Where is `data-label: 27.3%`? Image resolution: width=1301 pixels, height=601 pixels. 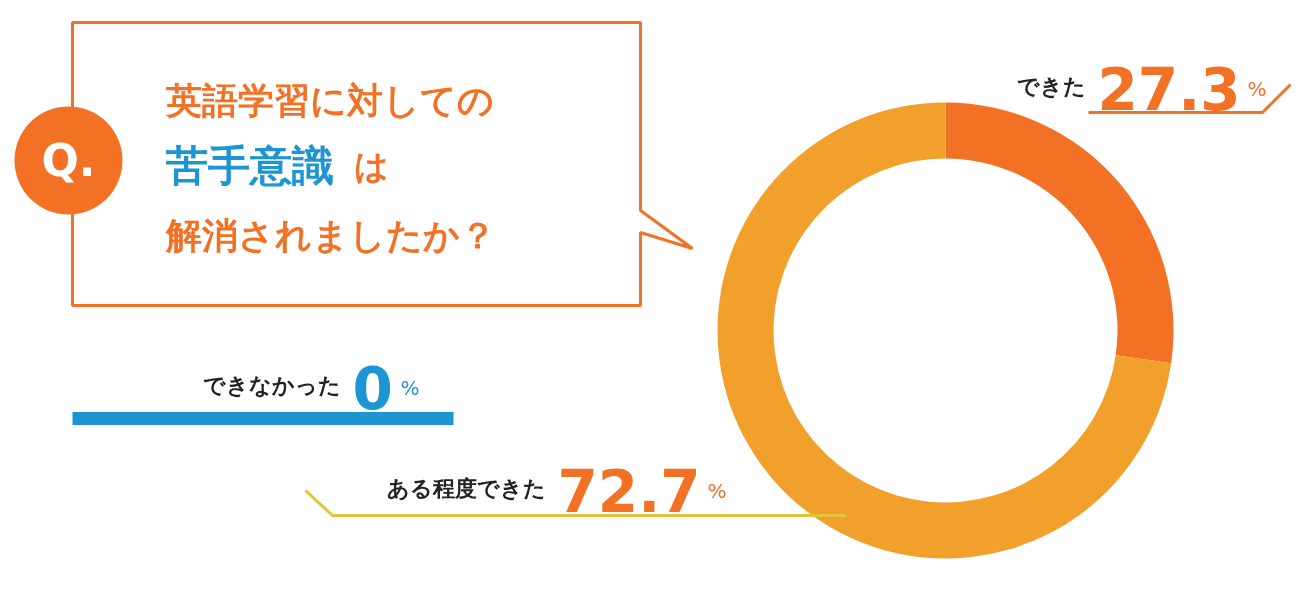 data-label: 27.3% is located at coordinates (1182, 90).